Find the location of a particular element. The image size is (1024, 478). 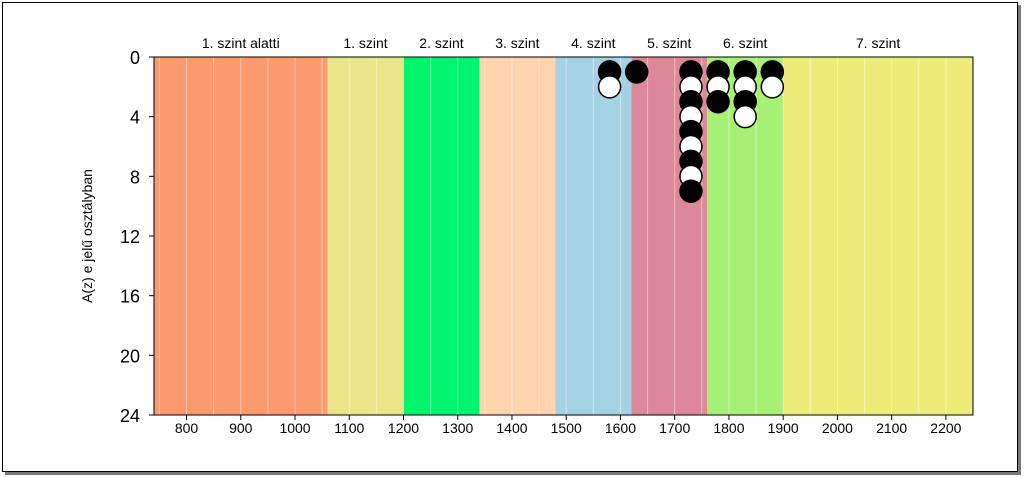

x-tick-label: 1500 is located at coordinates (566, 428).